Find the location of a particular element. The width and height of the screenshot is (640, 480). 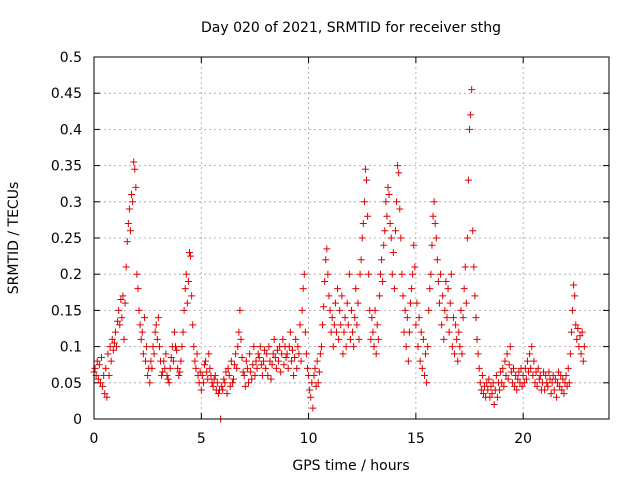

y-tick-label: 0.5 is located at coordinates (71, 58).